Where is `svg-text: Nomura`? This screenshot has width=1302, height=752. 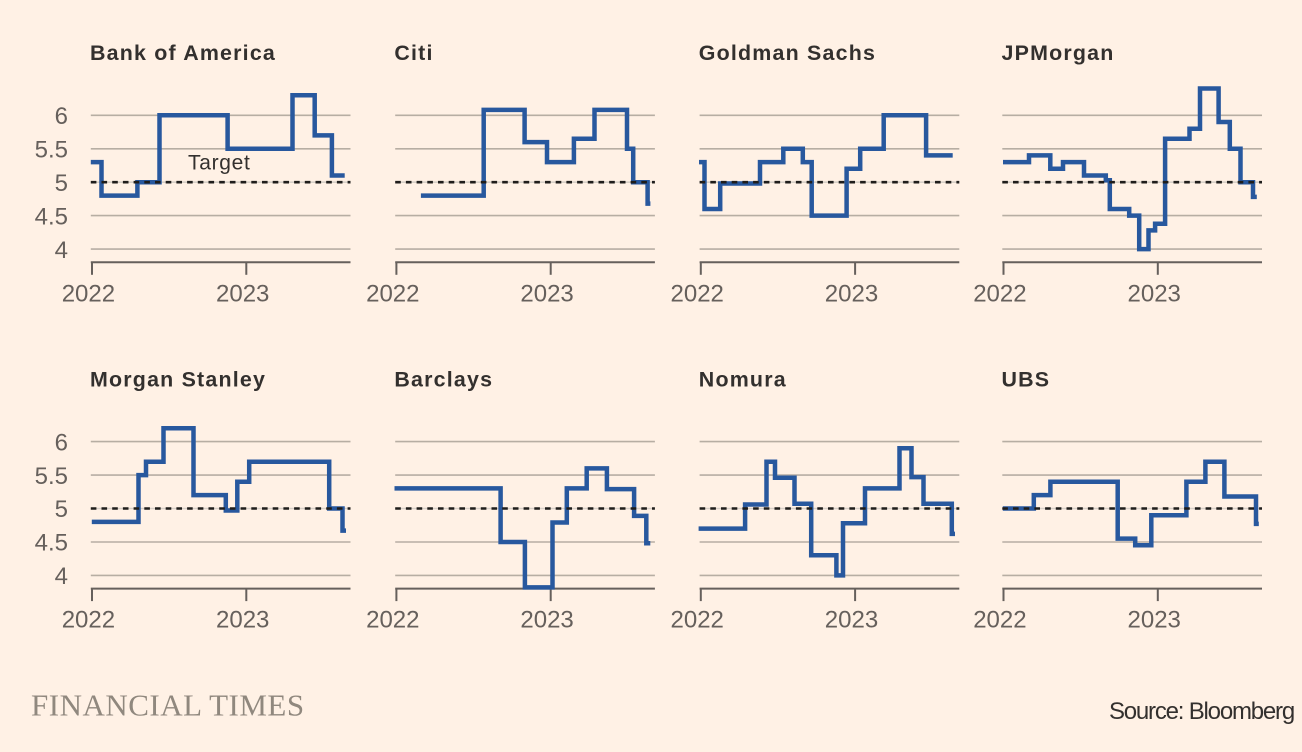 svg-text: Nomura is located at coordinates (743, 379).